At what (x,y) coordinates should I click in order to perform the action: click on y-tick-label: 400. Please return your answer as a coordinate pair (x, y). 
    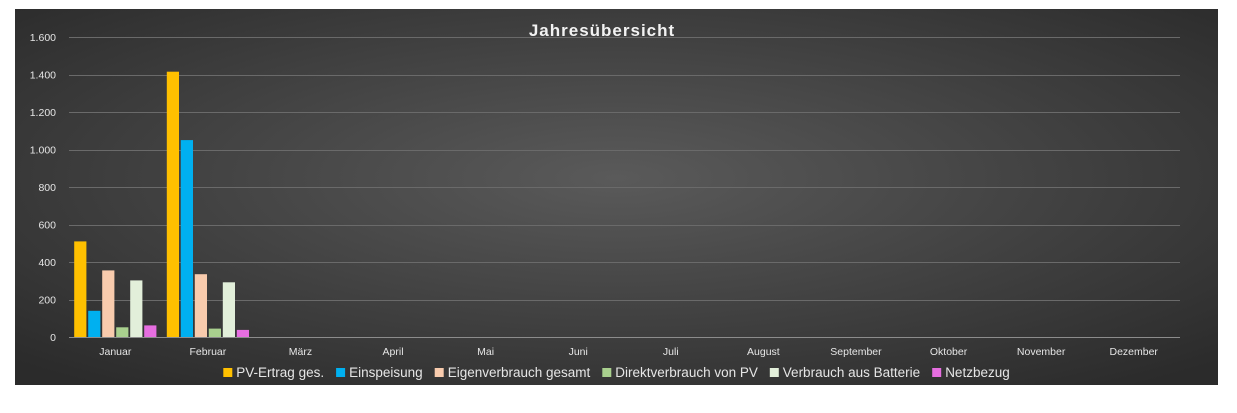
    Looking at the image, I should click on (47, 263).